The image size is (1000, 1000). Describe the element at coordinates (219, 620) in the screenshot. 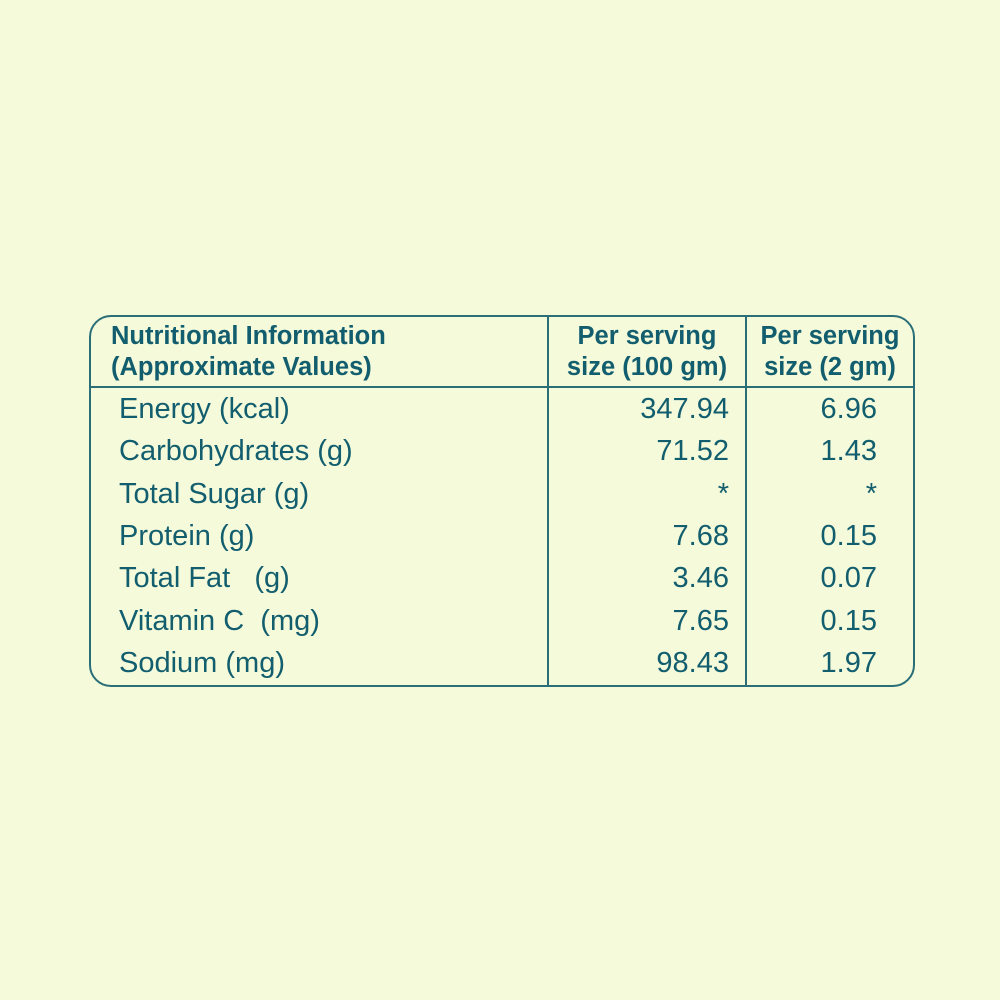

I see `row-label-vitamin-c: Vitamin C (mg)` at that location.